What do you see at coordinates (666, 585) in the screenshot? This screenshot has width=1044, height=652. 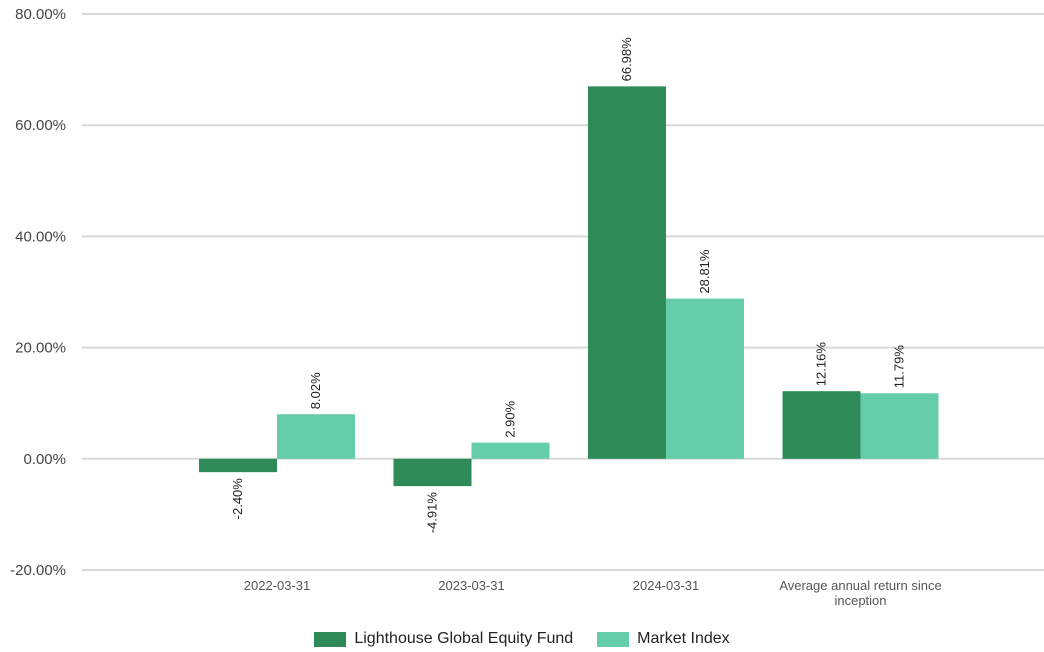 I see `x-tick-label: 2024-03-31` at bounding box center [666, 585].